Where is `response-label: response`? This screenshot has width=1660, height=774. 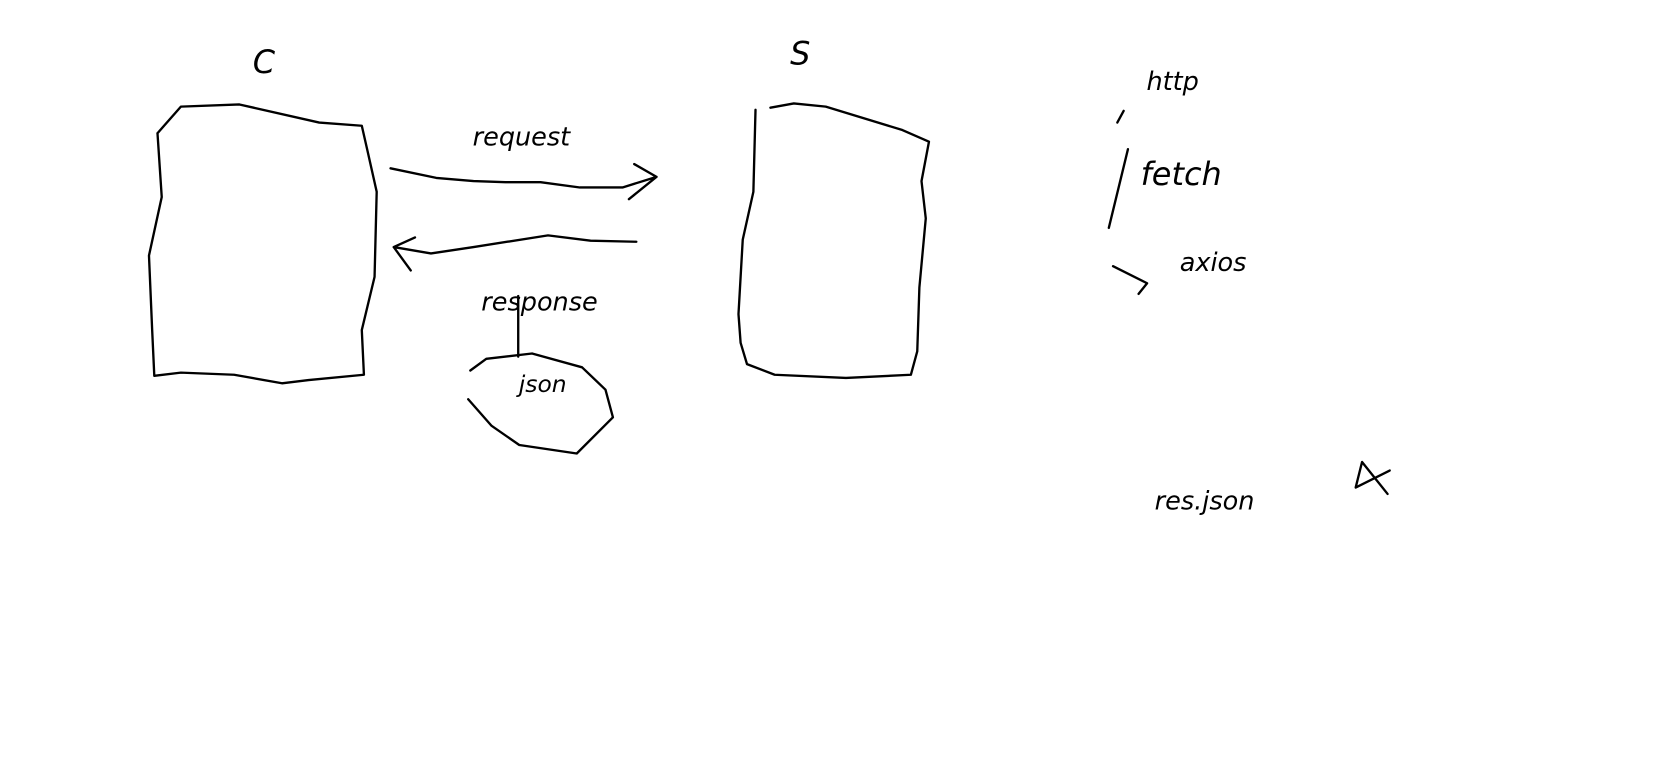
response-label: response is located at coordinates (539, 302).